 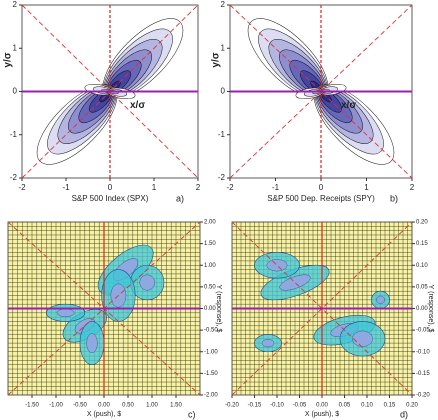 I want to click on x-tick-label: -0.05, so click(x=300, y=406).